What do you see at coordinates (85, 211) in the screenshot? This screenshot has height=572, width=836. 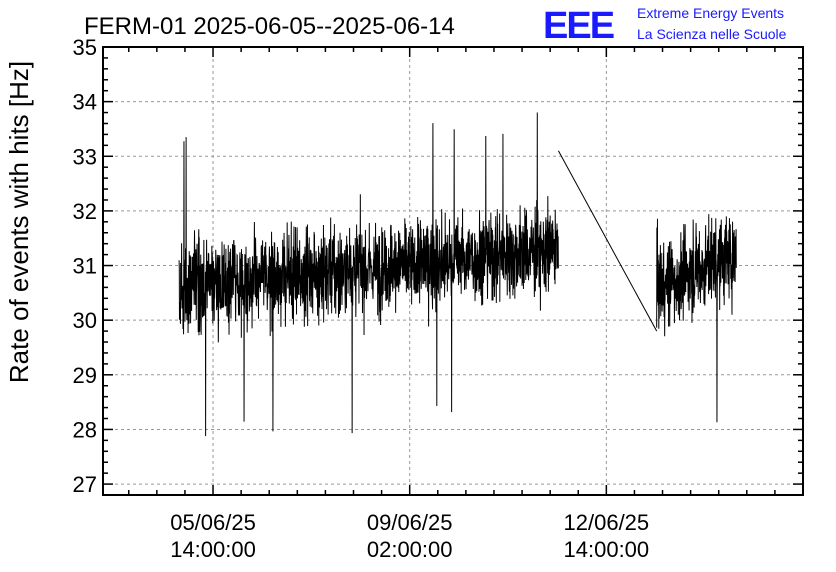 I see `y-tick-label: 32` at bounding box center [85, 211].